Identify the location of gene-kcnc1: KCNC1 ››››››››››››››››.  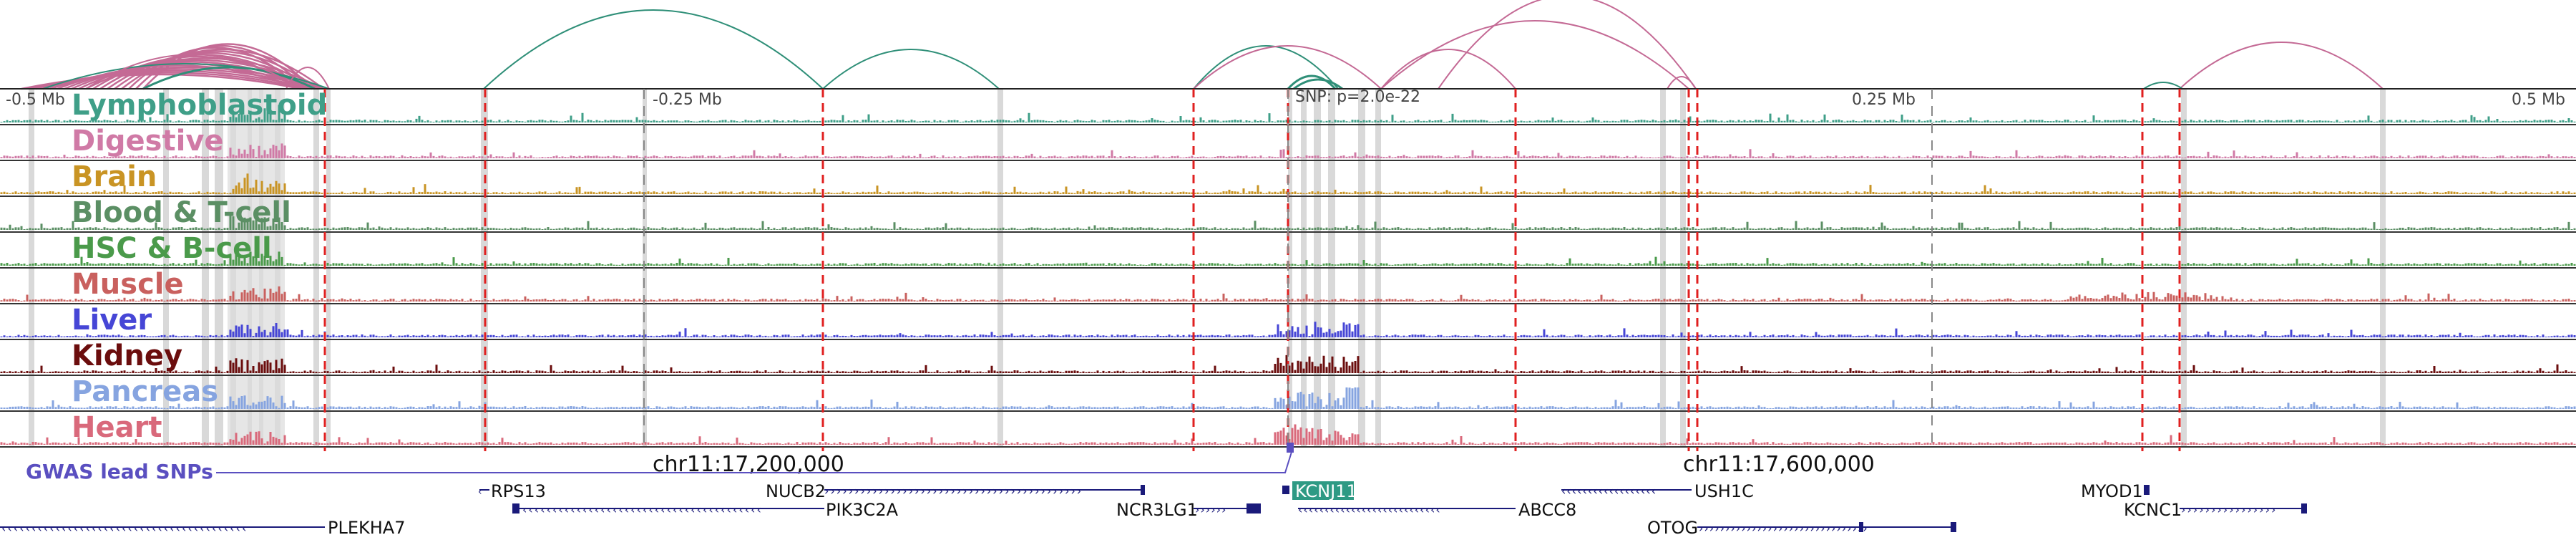
(2215, 510).